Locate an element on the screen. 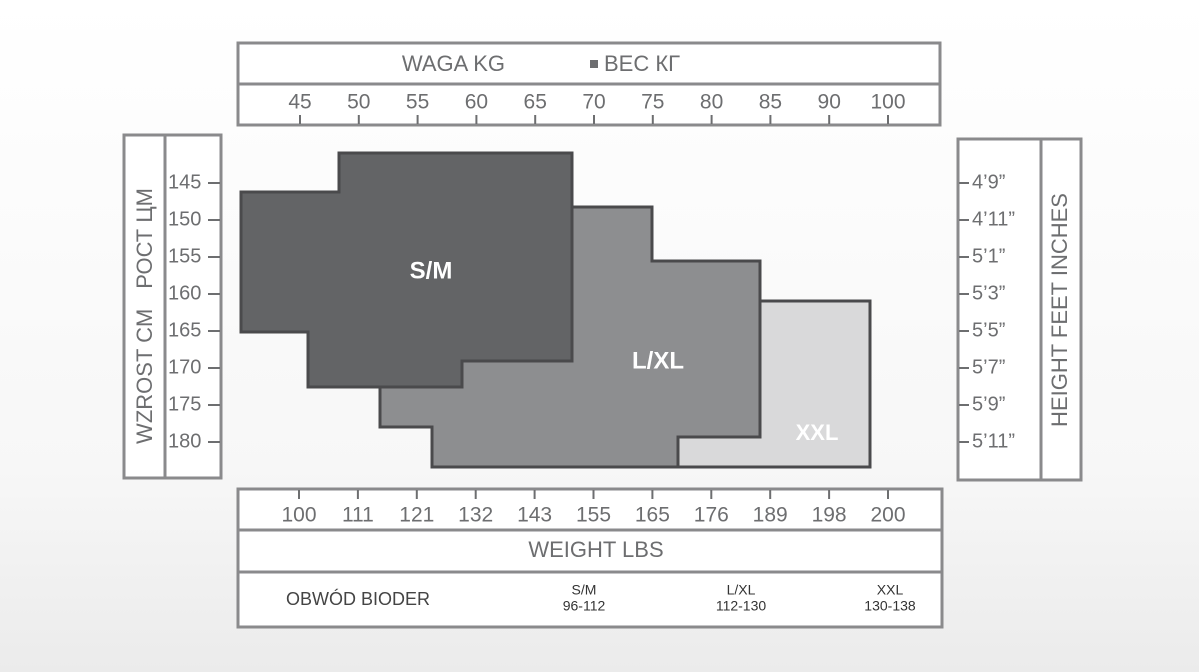  hips-size: S/M is located at coordinates (584, 590).